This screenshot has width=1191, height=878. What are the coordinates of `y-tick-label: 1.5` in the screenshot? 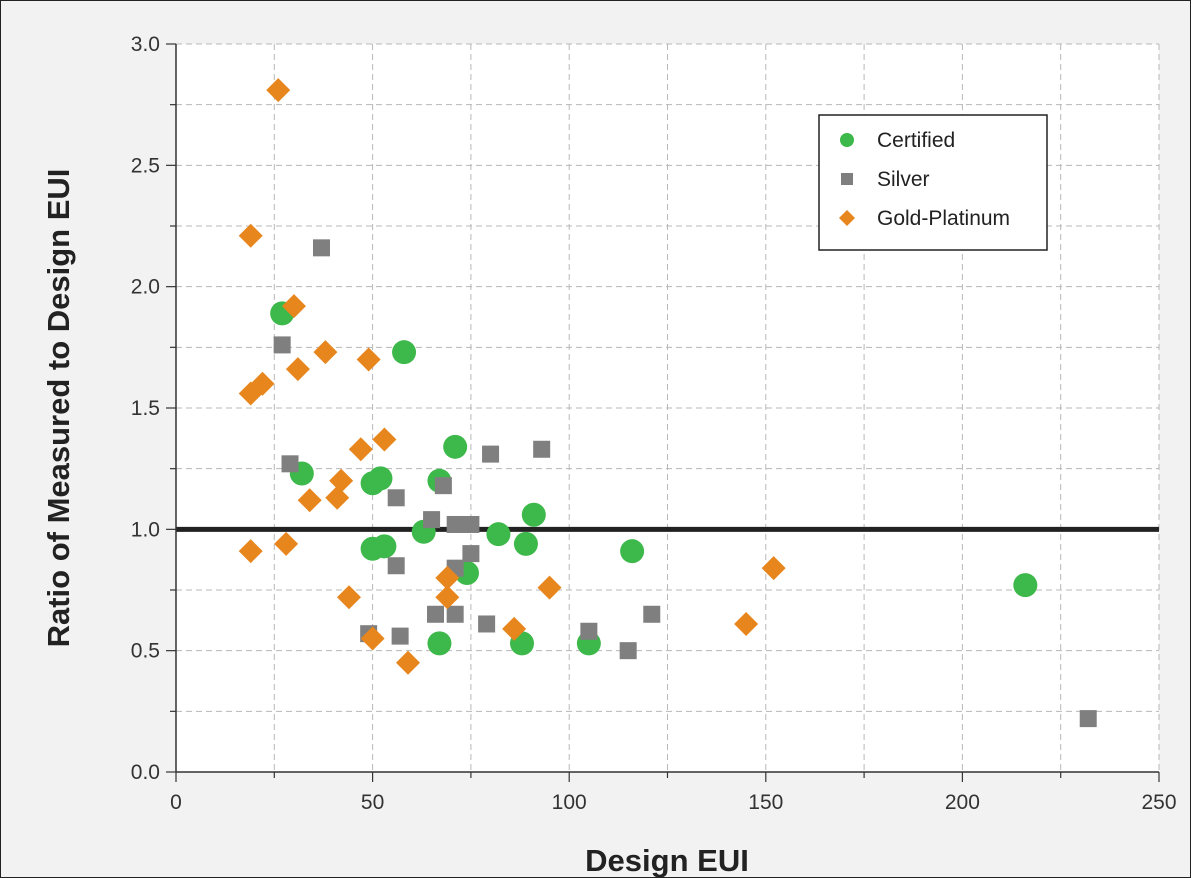 It's located at (145, 408).